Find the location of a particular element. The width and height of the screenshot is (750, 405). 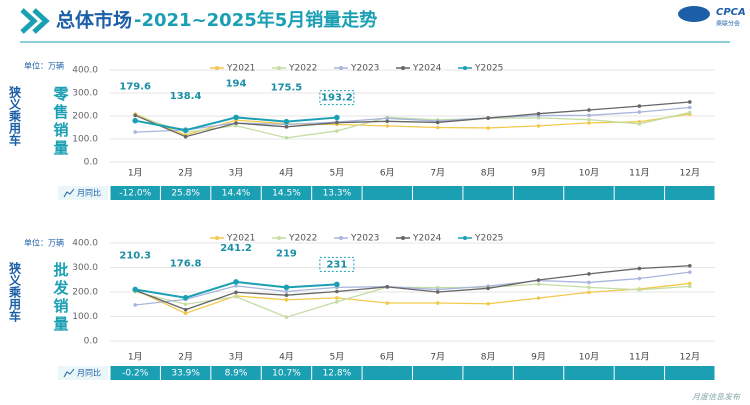

logo-mark is located at coordinates (694, 14).